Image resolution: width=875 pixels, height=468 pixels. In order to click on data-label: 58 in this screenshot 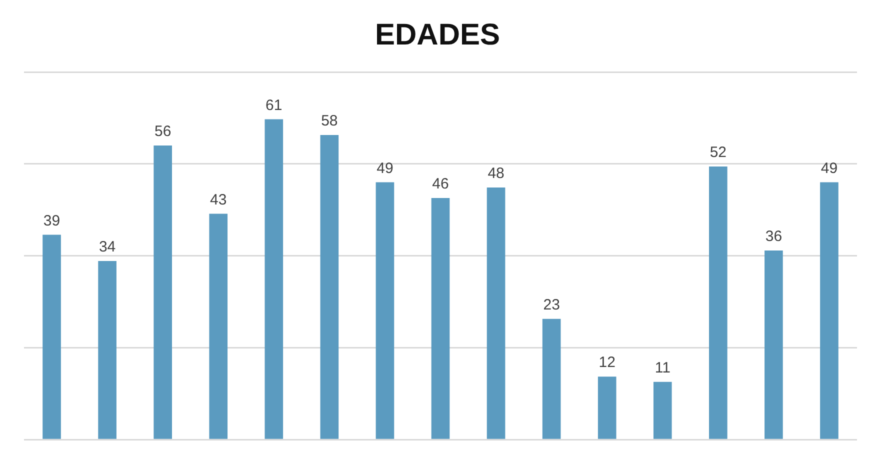, I will do `click(329, 121)`.